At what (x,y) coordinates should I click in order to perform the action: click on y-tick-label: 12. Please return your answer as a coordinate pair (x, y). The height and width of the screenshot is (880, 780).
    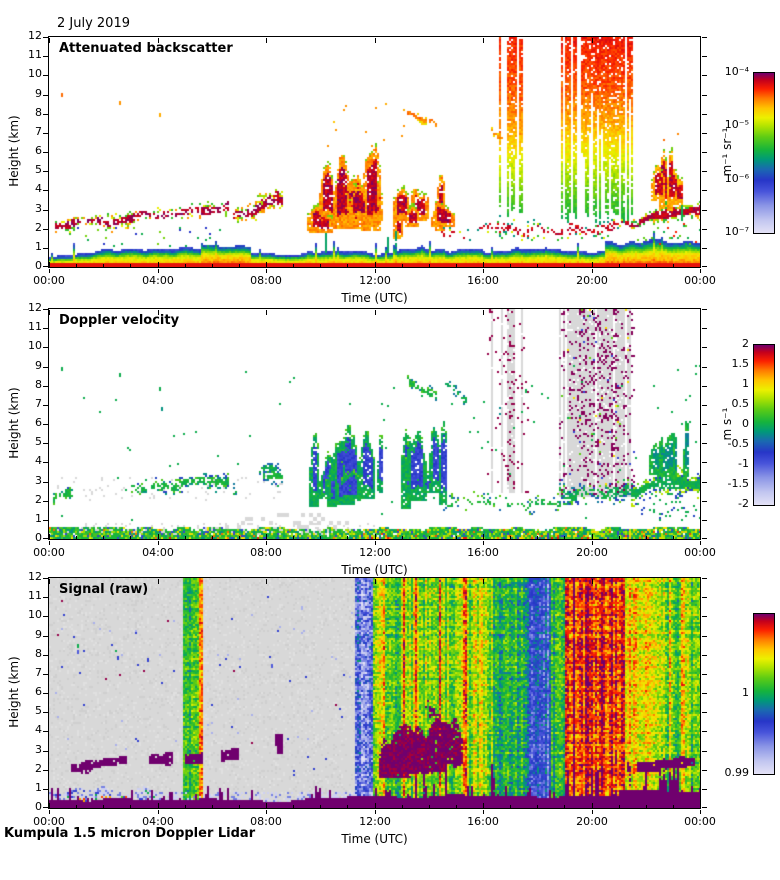
    Looking at the image, I should click on (35, 35).